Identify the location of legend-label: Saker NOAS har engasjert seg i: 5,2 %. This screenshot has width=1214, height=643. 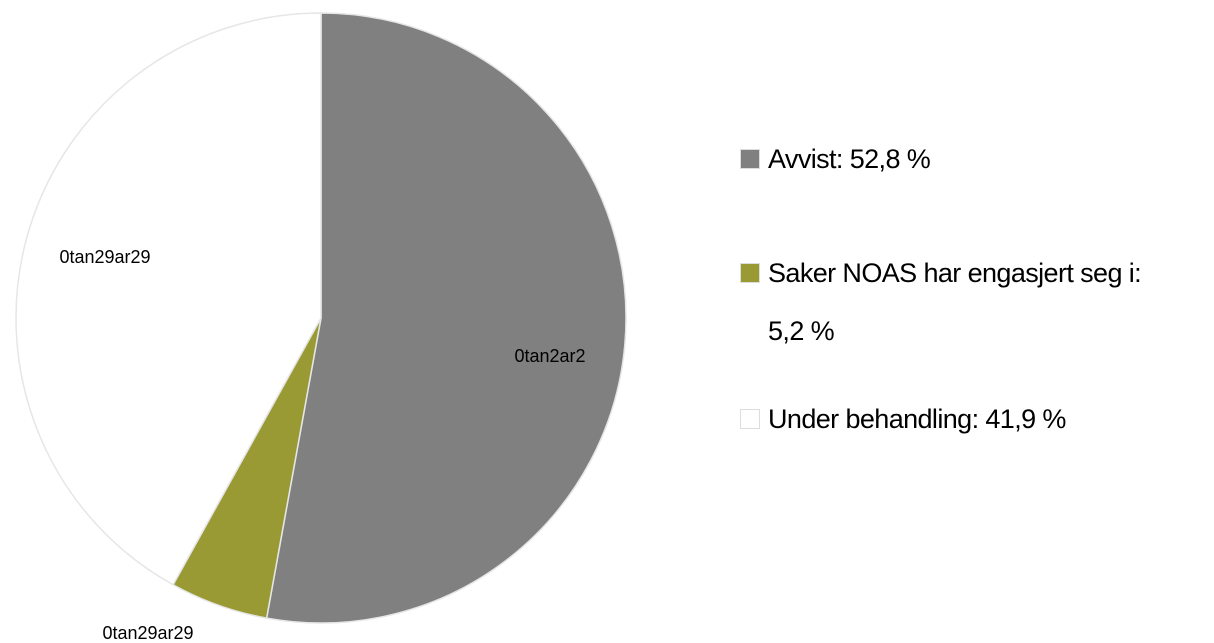
(955, 302).